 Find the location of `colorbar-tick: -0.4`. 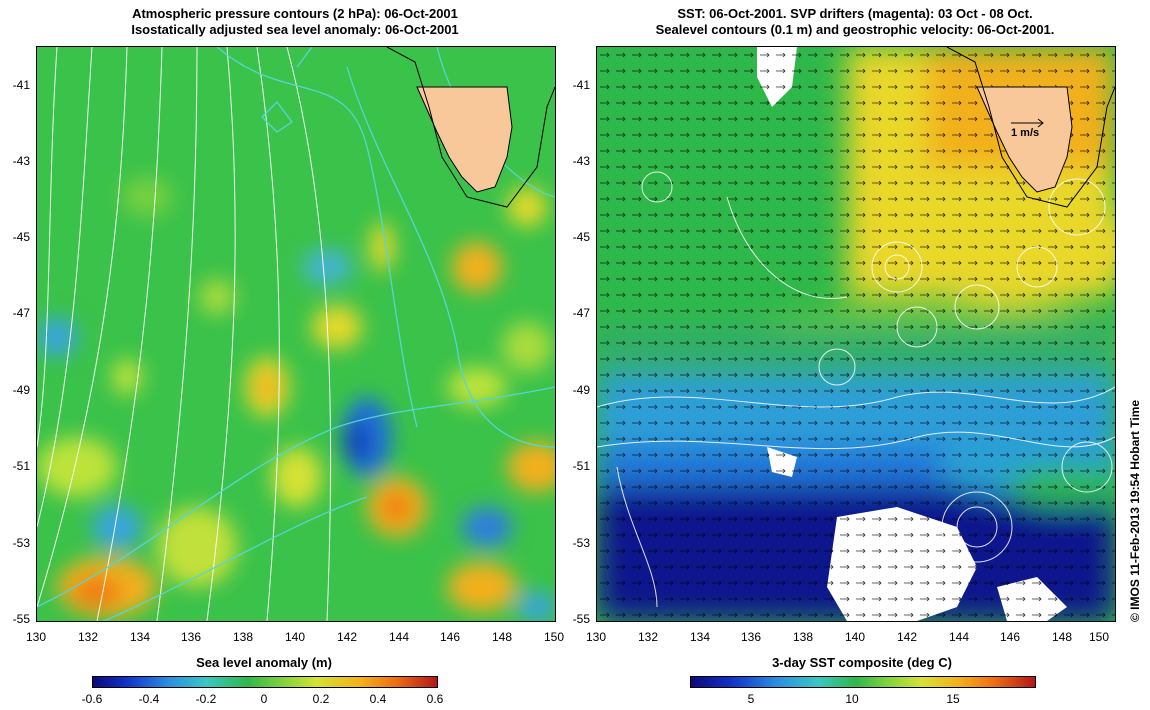

colorbar-tick: -0.4 is located at coordinates (149, 699).